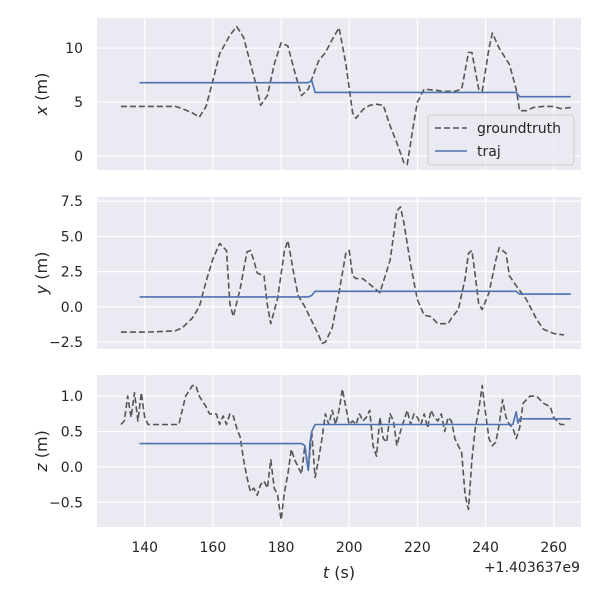 The image size is (600, 604). Describe the element at coordinates (72, 433) in the screenshot. I see `z-ytick-label: 0.5` at that location.